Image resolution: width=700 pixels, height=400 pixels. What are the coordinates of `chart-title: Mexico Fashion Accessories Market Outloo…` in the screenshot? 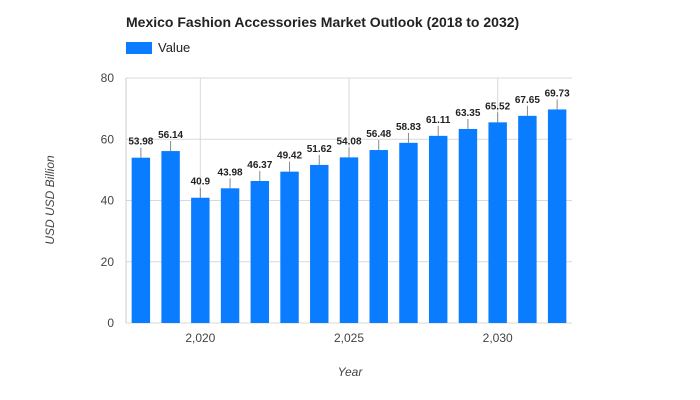 It's located at (323, 22).